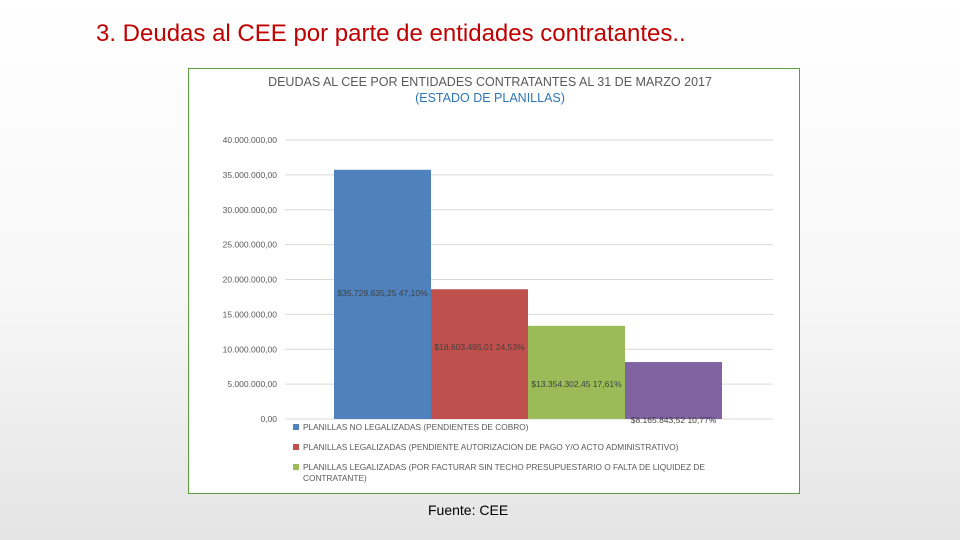 The image size is (960, 540). What do you see at coordinates (250, 140) in the screenshot?
I see `y-tick-label: 40.000.000,00` at bounding box center [250, 140].